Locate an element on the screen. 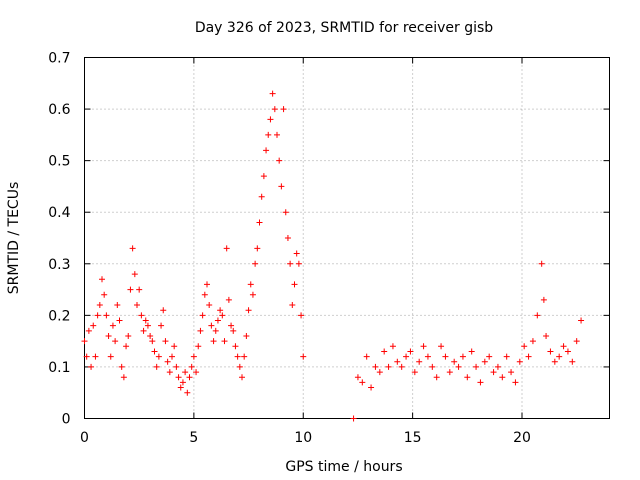 The width and height of the screenshot is (640, 480). x-tick-label: 15 is located at coordinates (413, 438).